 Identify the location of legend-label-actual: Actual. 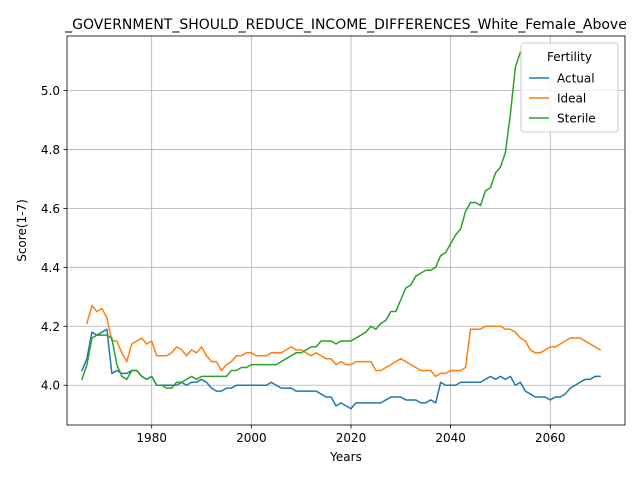
(576, 79).